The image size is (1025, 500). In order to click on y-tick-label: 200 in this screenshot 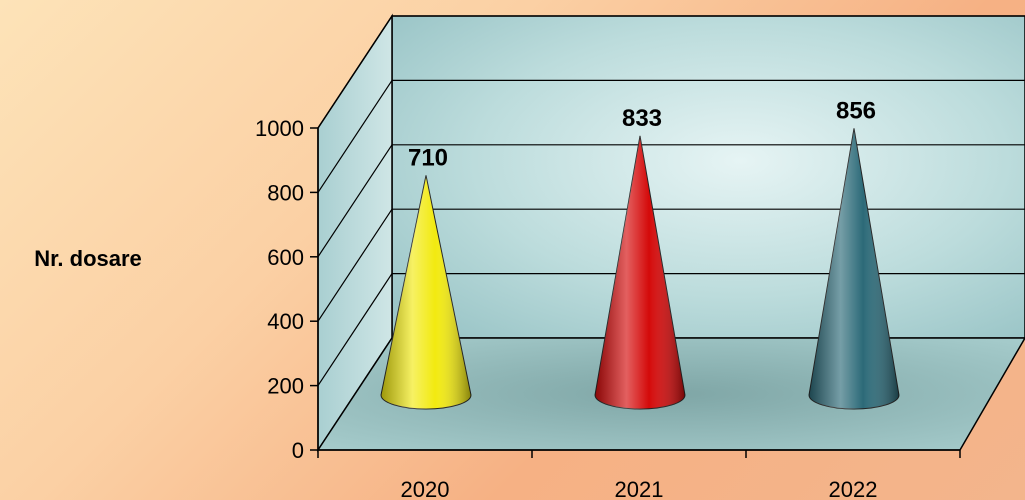, I will do `click(285, 386)`.